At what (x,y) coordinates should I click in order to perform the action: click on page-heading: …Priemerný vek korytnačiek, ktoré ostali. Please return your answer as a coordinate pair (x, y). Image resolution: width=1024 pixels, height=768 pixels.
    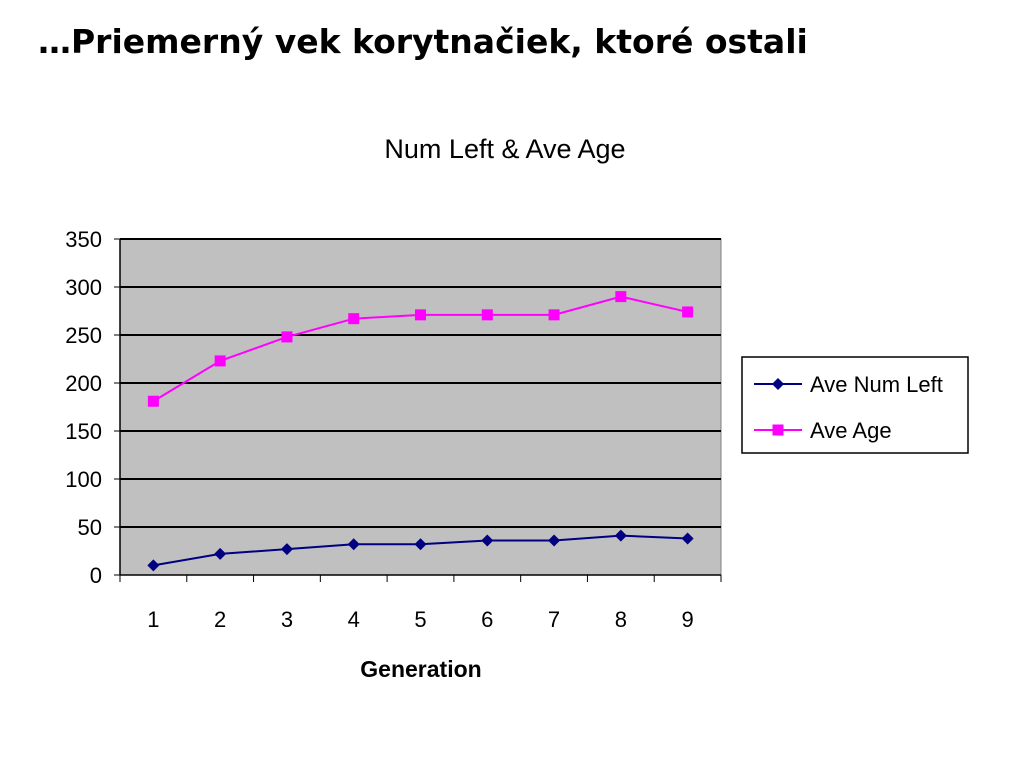
    Looking at the image, I should click on (423, 41).